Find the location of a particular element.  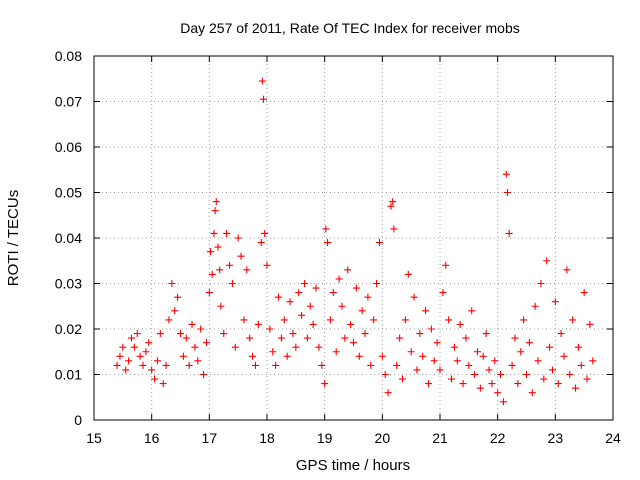

x-tick-label: 21 is located at coordinates (440, 438).